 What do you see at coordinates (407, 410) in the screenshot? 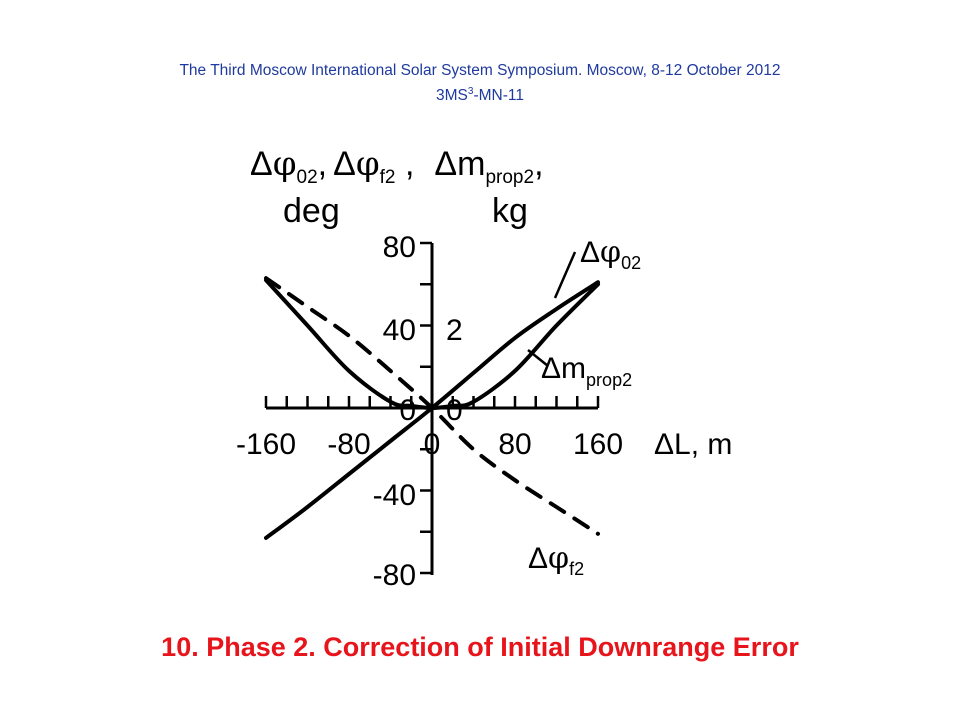
I see `y-tick-label-0: 0` at bounding box center [407, 410].